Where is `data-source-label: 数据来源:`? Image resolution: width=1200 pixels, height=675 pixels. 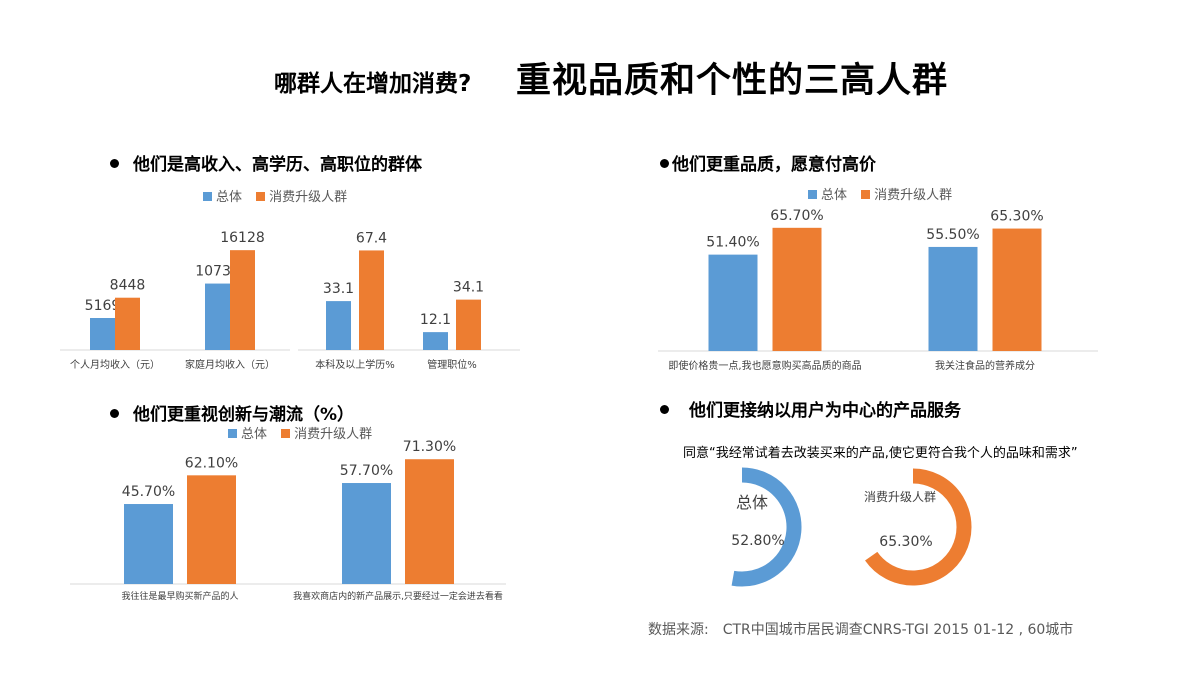
data-source-label: 数据来源: is located at coordinates (678, 630).